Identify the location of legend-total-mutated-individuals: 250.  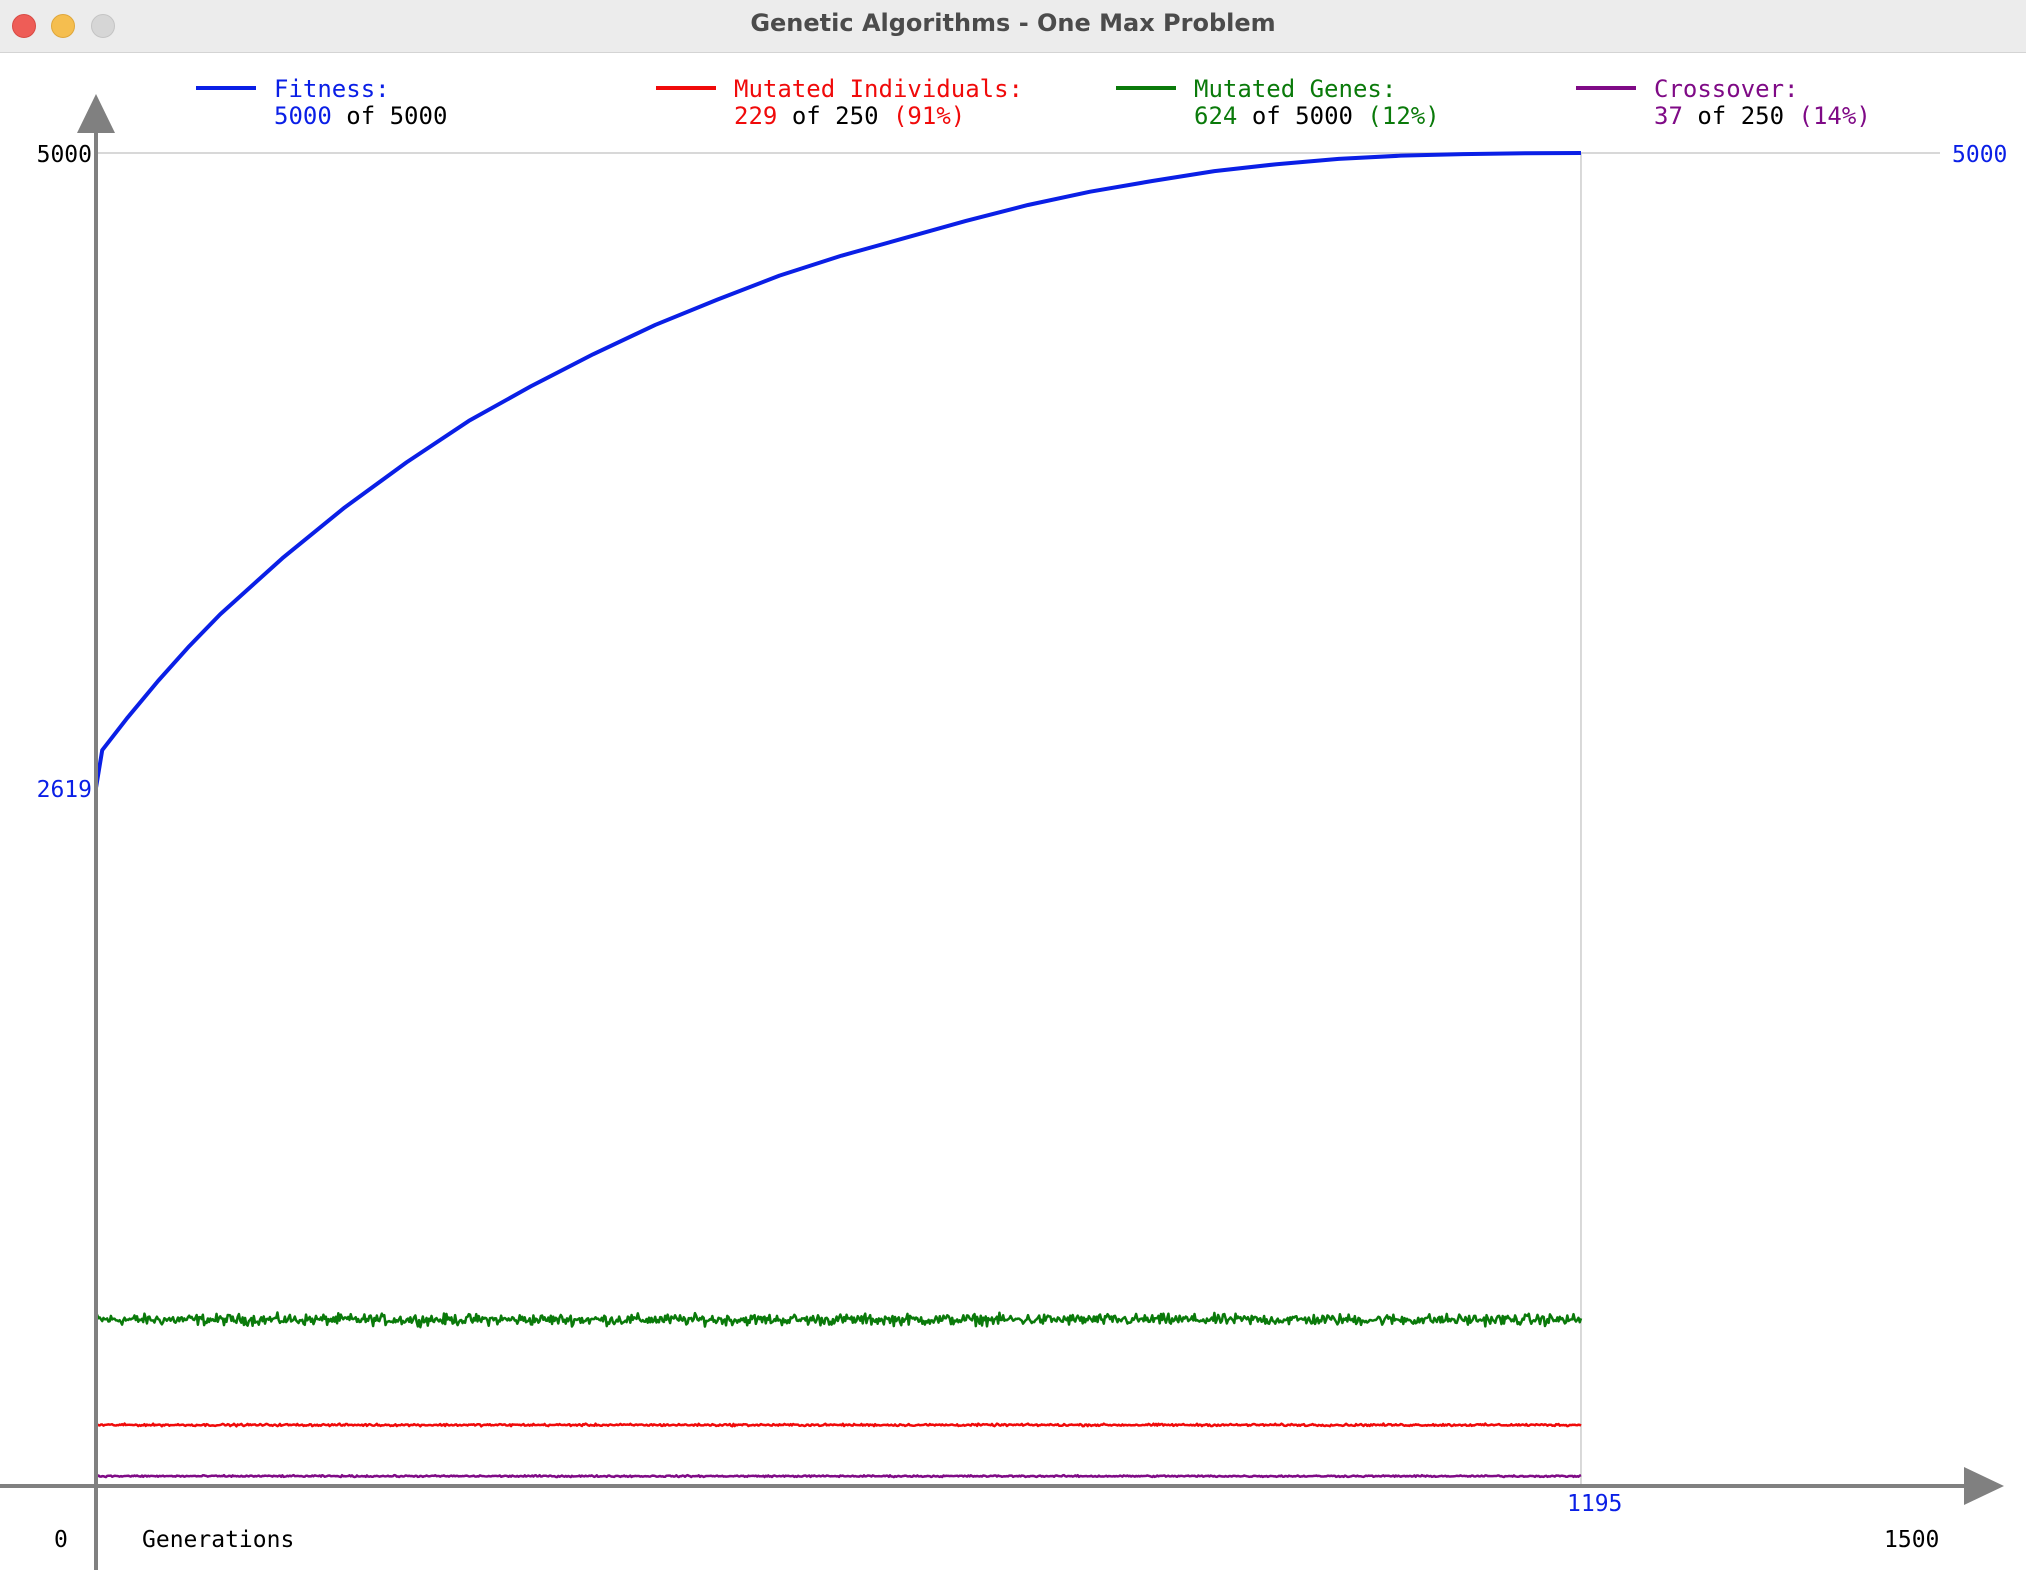
(856, 116).